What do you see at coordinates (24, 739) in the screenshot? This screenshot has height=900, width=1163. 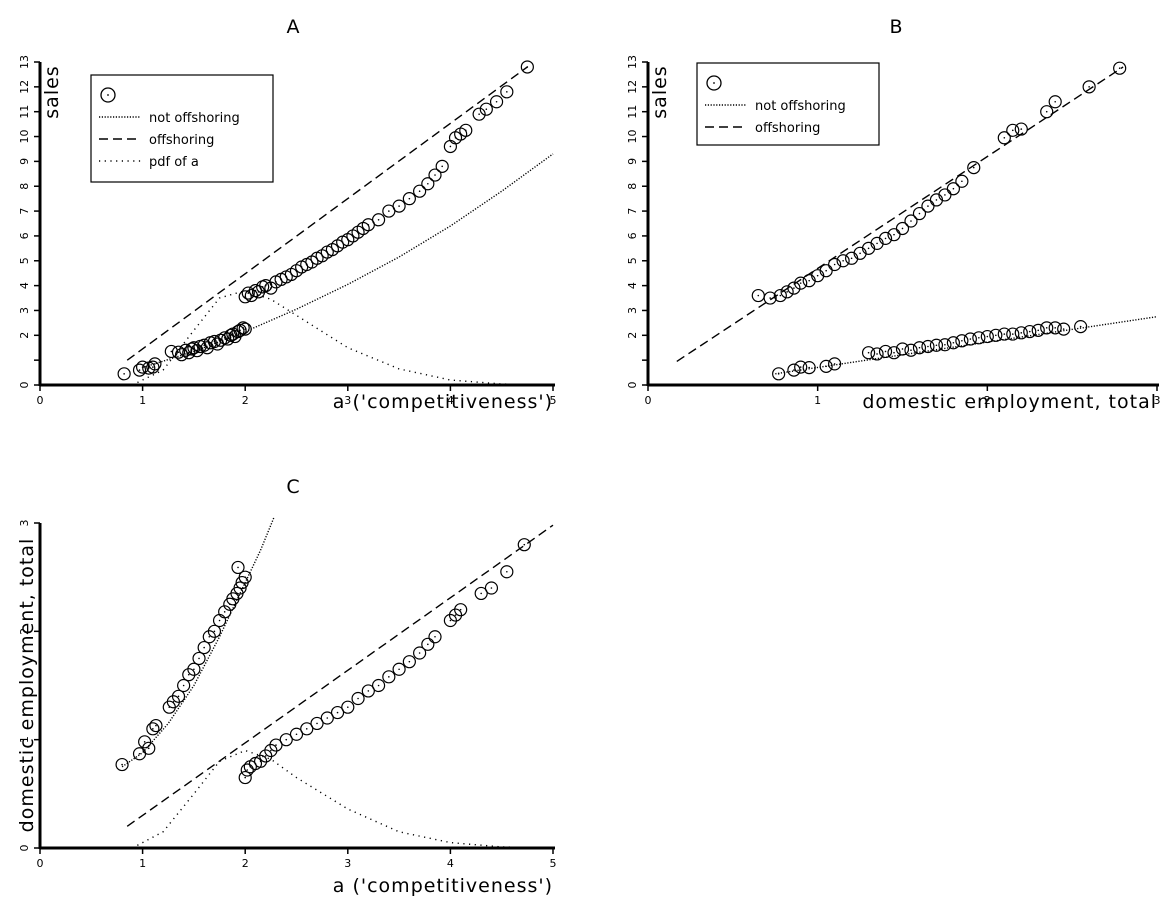 I see `y-tick-label: 1` at bounding box center [24, 739].